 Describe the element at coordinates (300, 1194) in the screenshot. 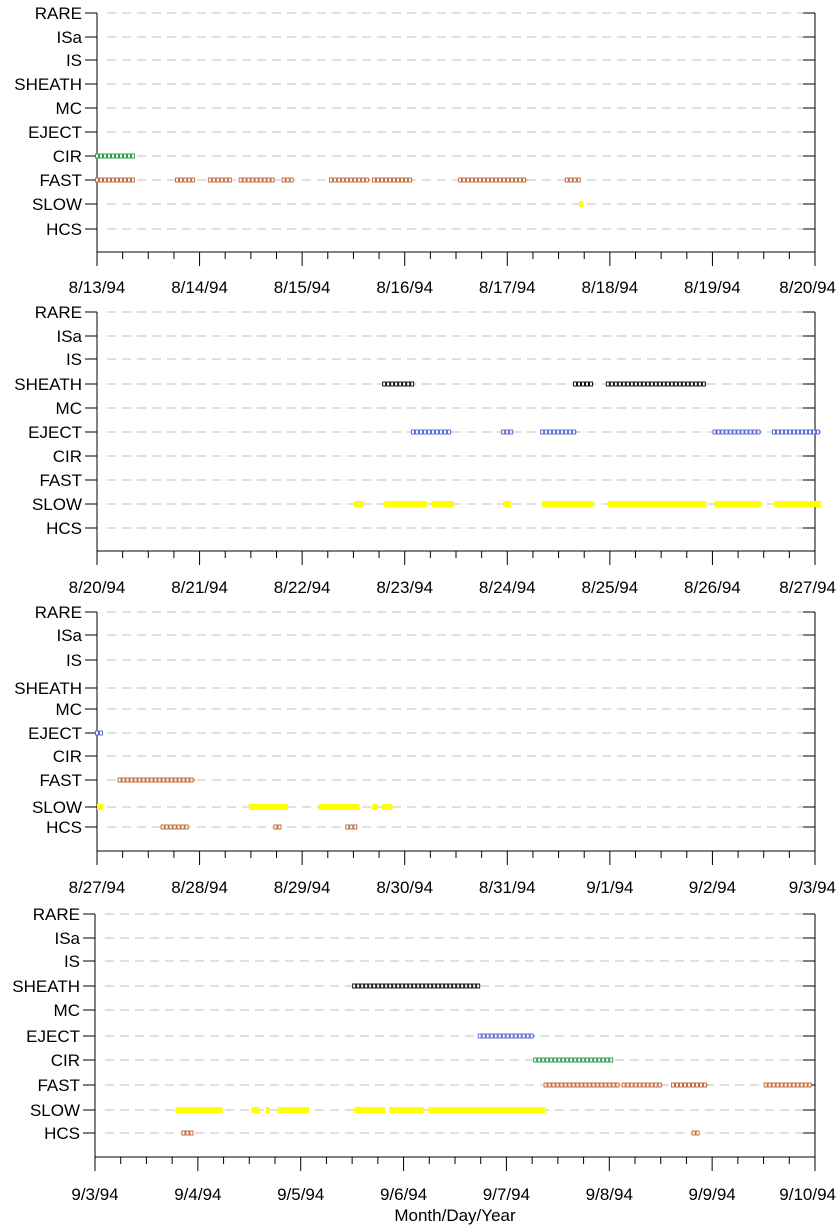

I see `x-tick-label: 9/5/94` at that location.